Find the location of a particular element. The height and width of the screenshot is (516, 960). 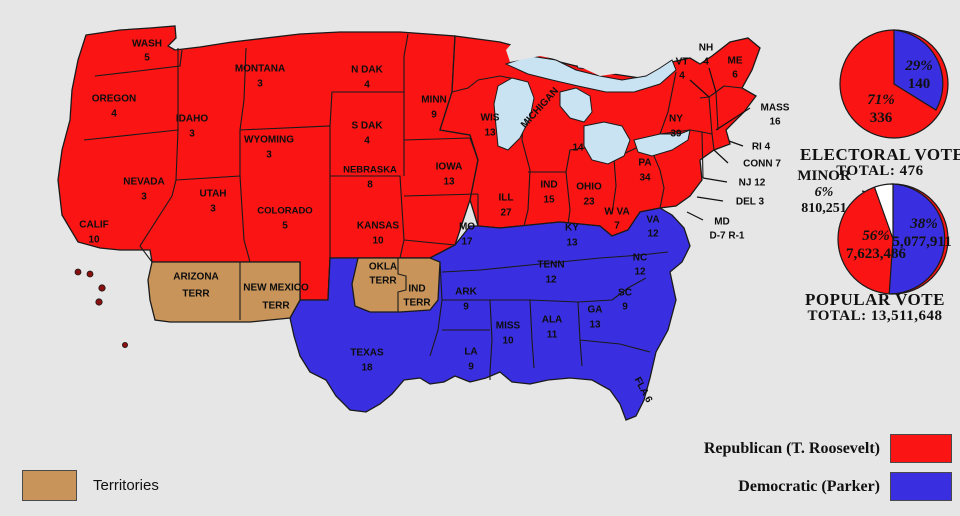

state-votes-colorado: 5 is located at coordinates (285, 226).